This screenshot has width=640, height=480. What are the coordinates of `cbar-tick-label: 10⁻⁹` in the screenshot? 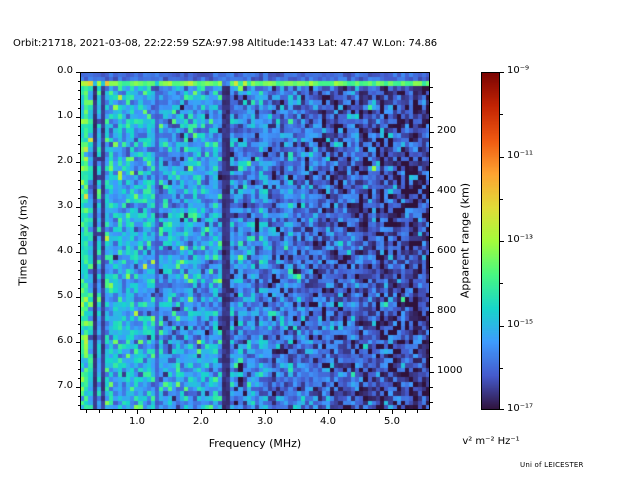 It's located at (518, 70).